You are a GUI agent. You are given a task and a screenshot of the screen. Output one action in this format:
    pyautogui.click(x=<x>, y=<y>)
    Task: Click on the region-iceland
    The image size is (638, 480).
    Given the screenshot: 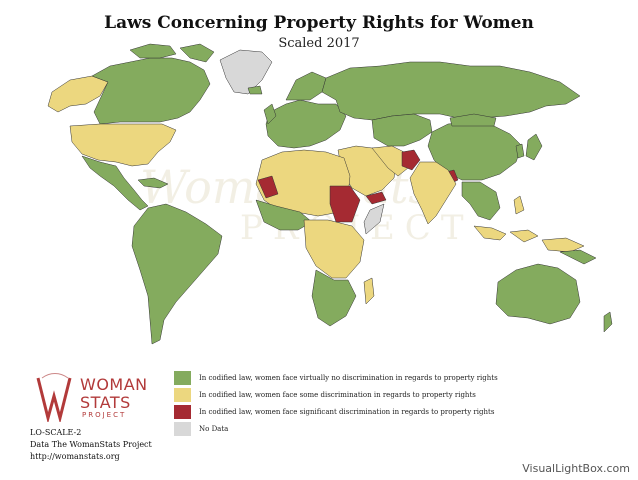 What is the action you would take?
    pyautogui.click(x=255, y=90)
    